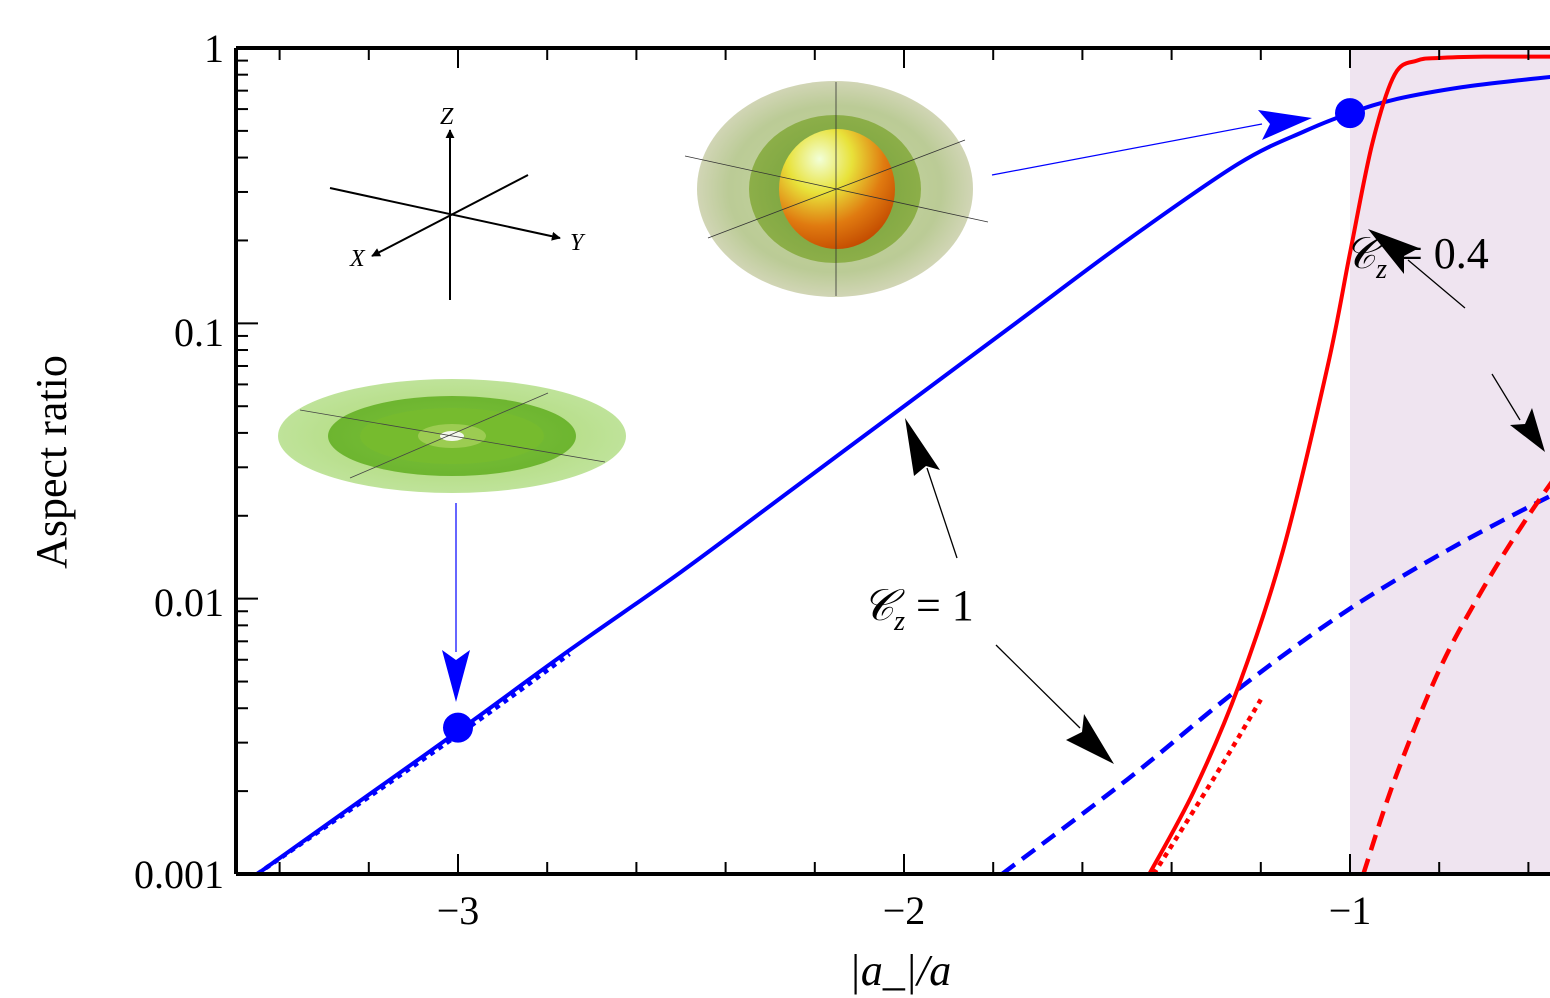 Image resolution: width=1550 pixels, height=998 pixels. What do you see at coordinates (189, 602) in the screenshot?
I see `y-tick-label: 0.01` at bounding box center [189, 602].